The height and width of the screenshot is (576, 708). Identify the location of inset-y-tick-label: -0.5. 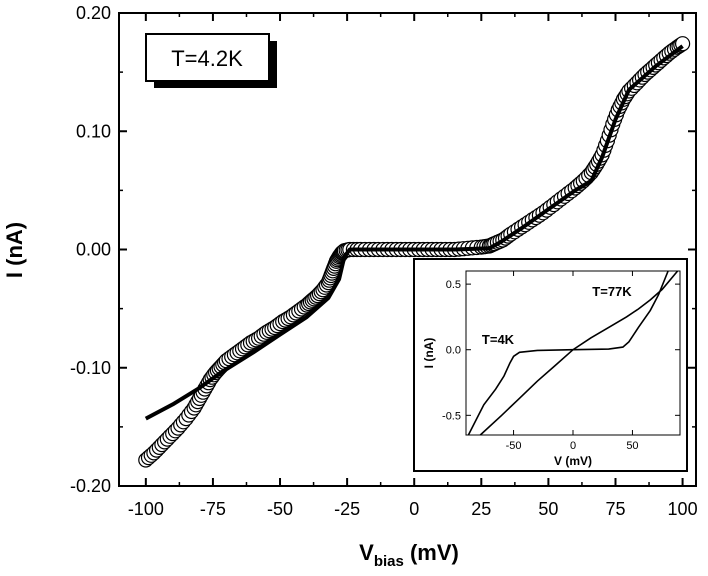
(451, 416).